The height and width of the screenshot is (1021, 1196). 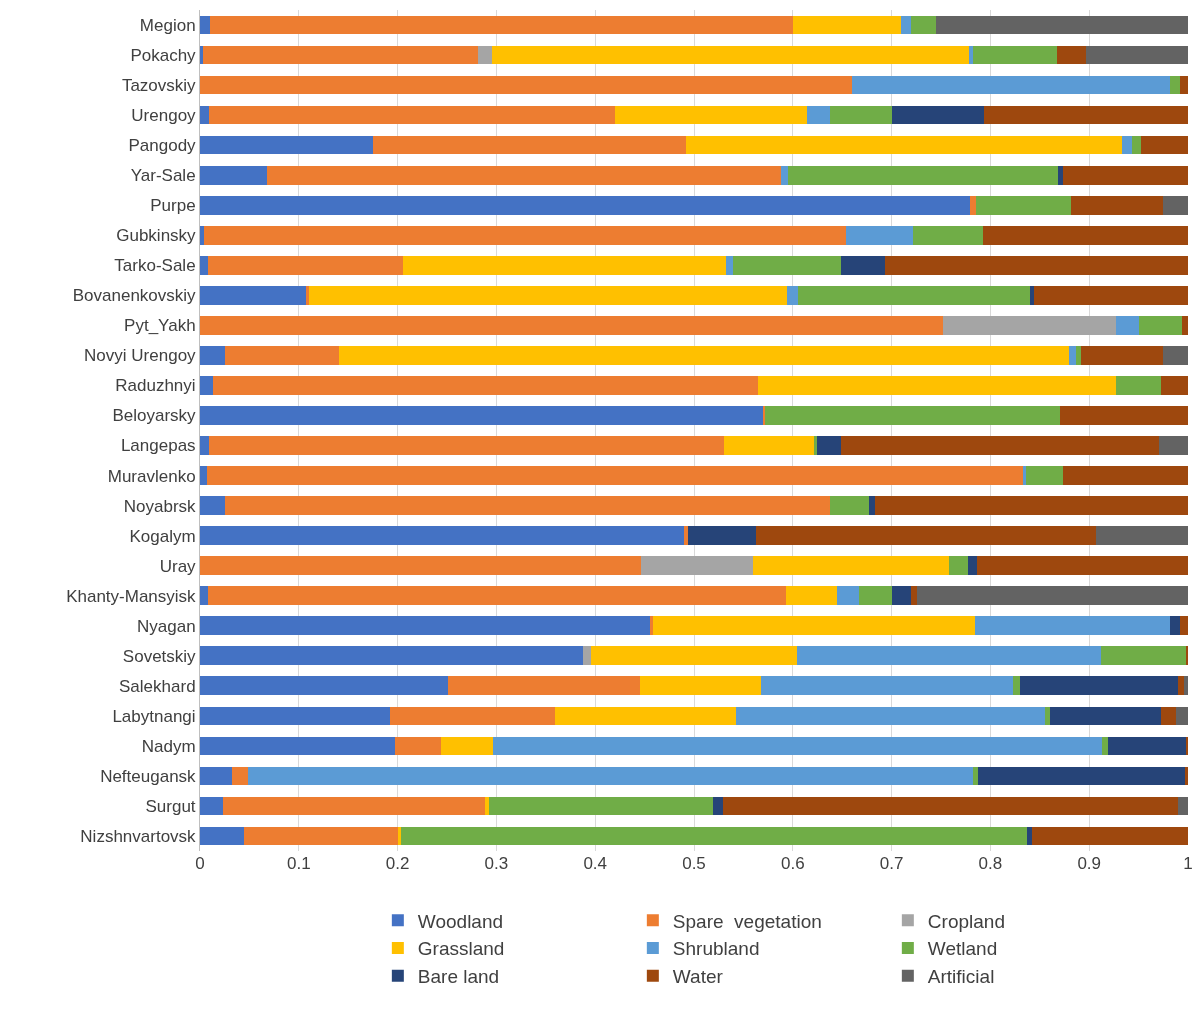 What do you see at coordinates (170, 806) in the screenshot?
I see `y-tick-label: Surgut` at bounding box center [170, 806].